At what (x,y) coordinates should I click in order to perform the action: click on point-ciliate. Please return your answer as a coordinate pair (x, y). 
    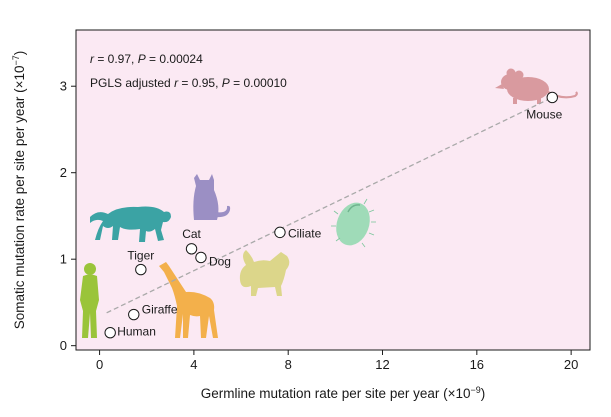
    Looking at the image, I should click on (280, 232).